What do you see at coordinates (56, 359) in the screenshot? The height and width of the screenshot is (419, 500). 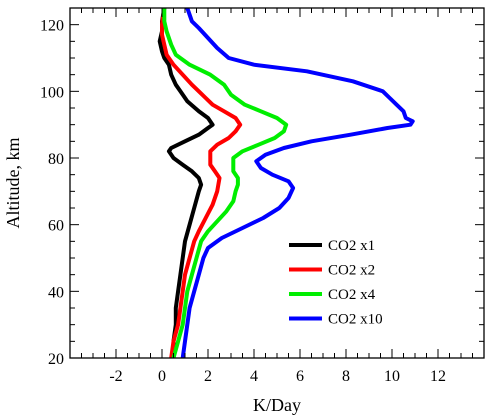 I see `y-tick-label: 20` at bounding box center [56, 359].